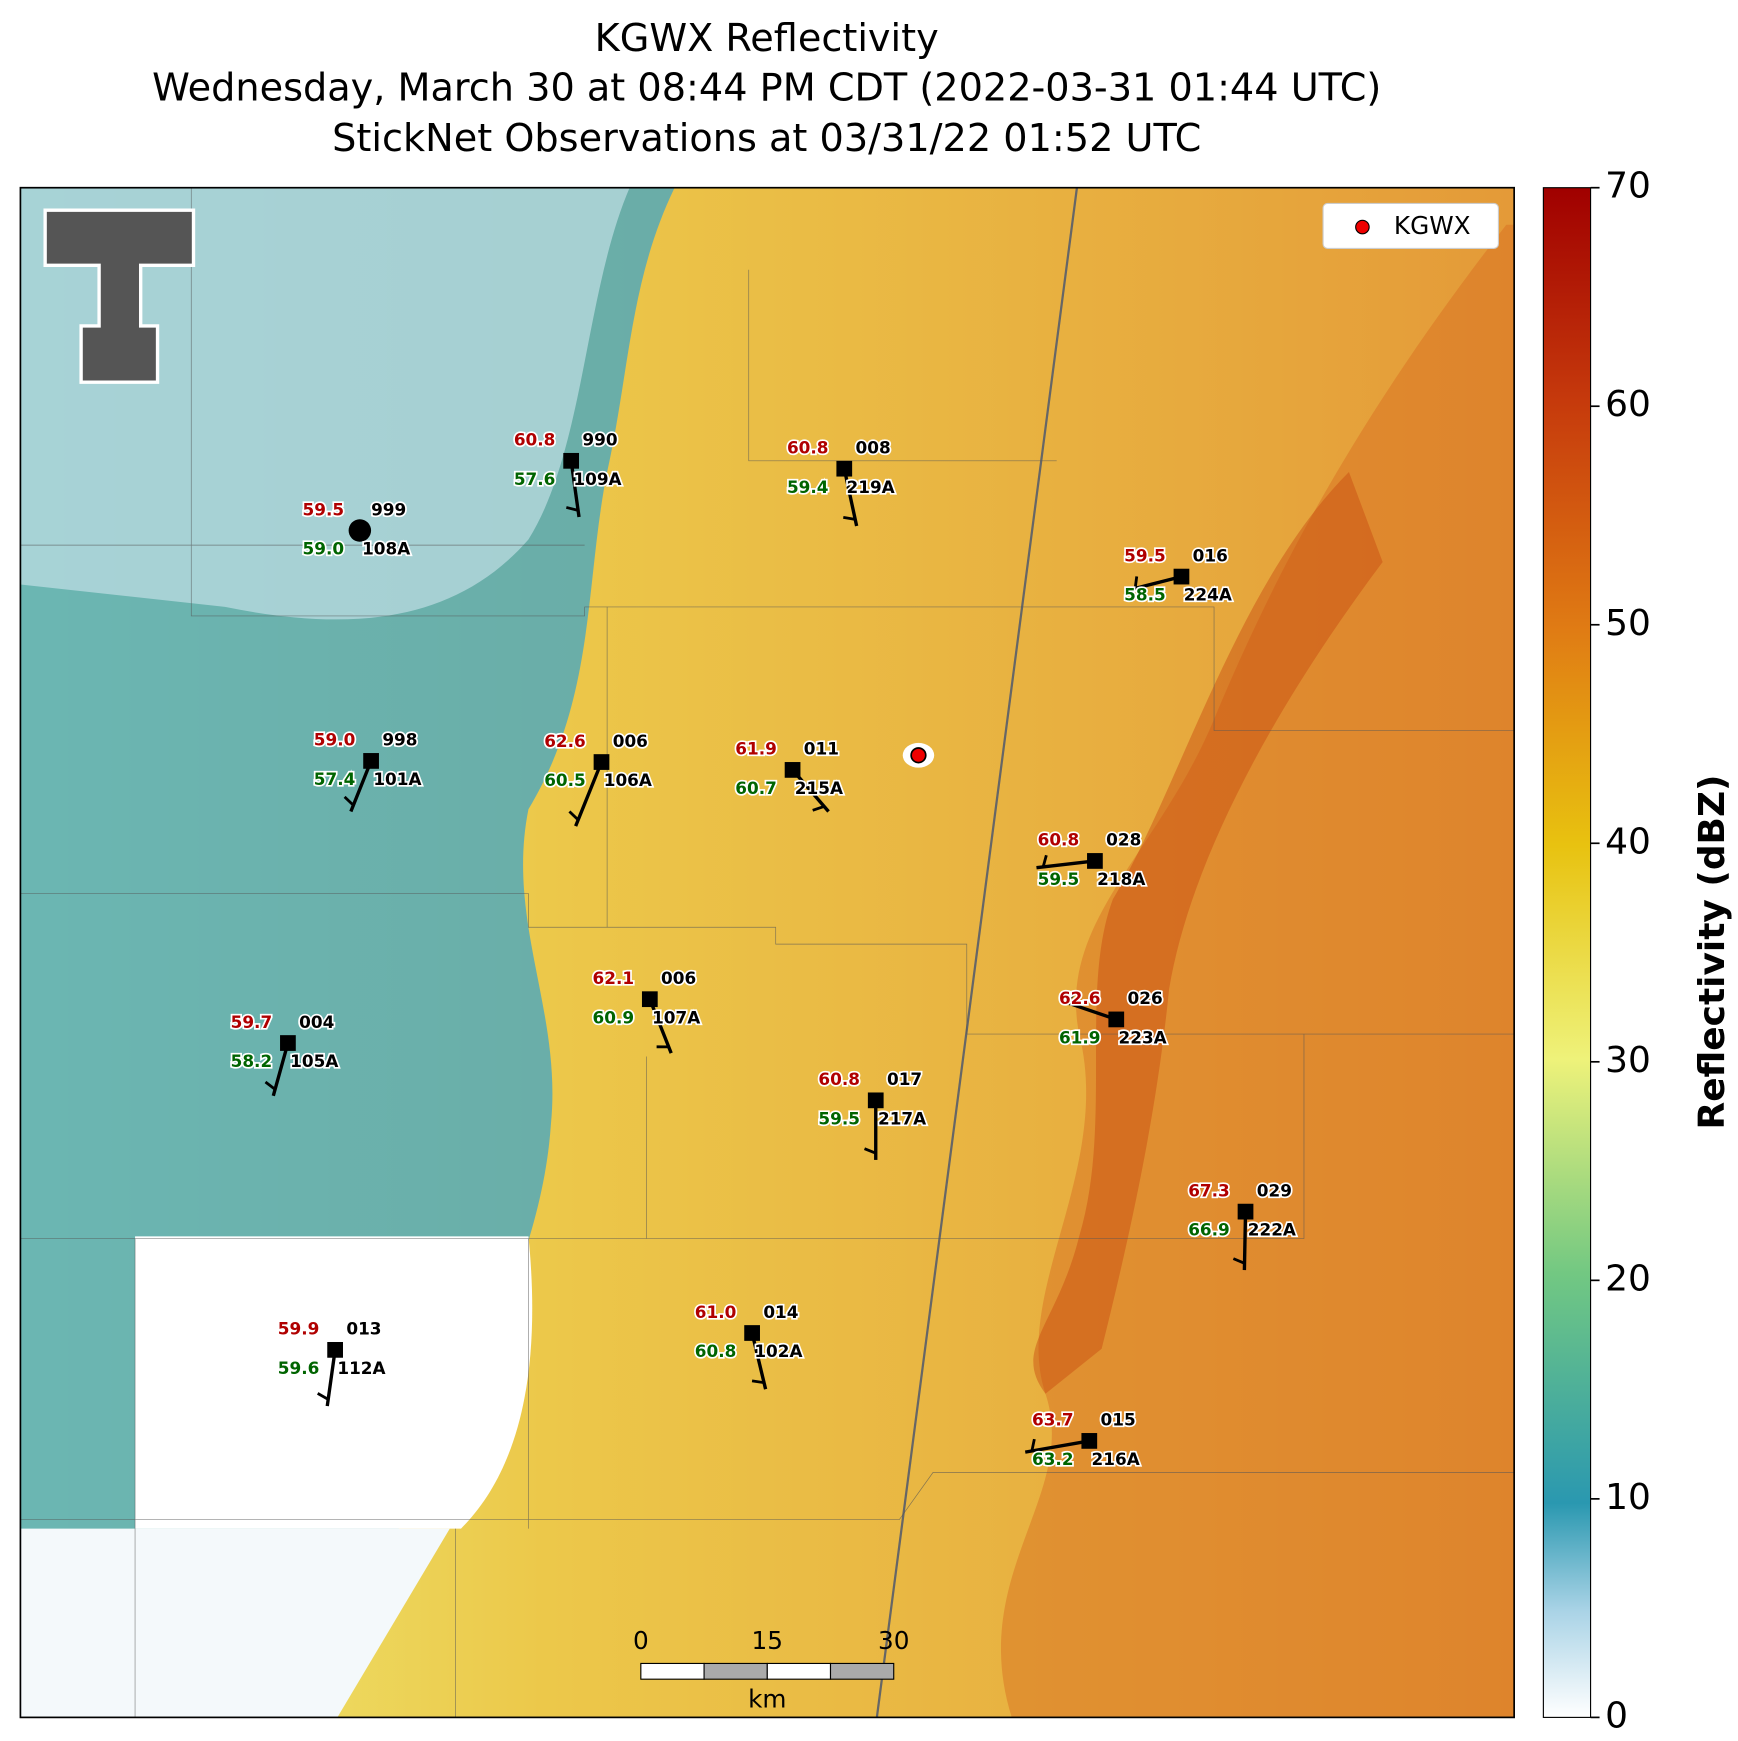  Describe the element at coordinates (360, 530) in the screenshot. I see `calm-station` at that location.